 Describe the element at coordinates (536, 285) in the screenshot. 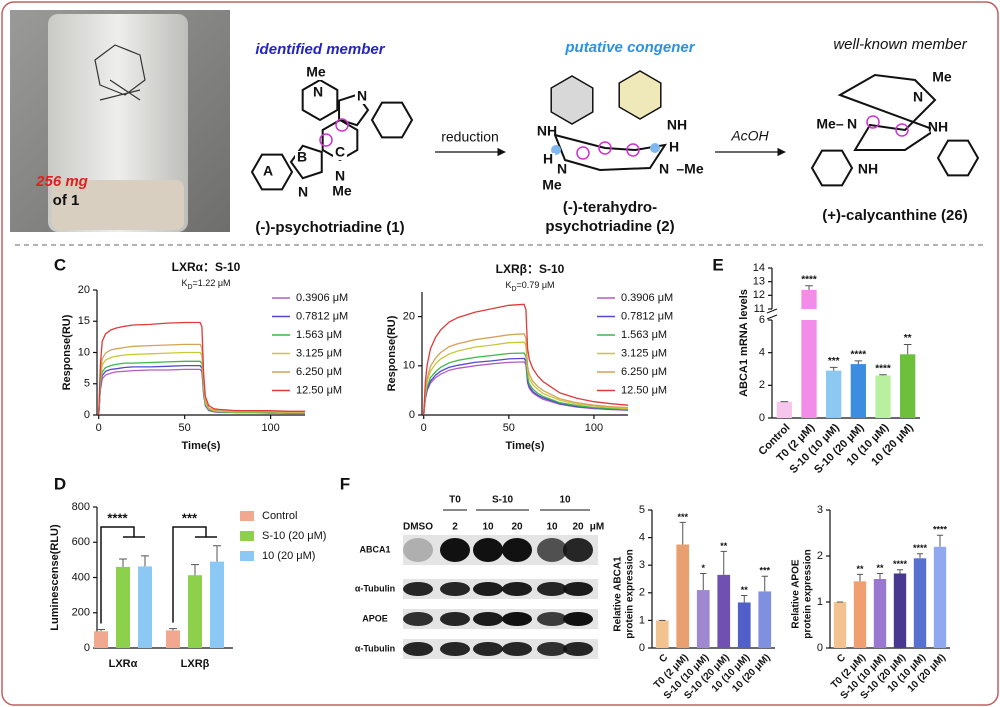

I see `subtitle-part: =0.79 μM` at that location.